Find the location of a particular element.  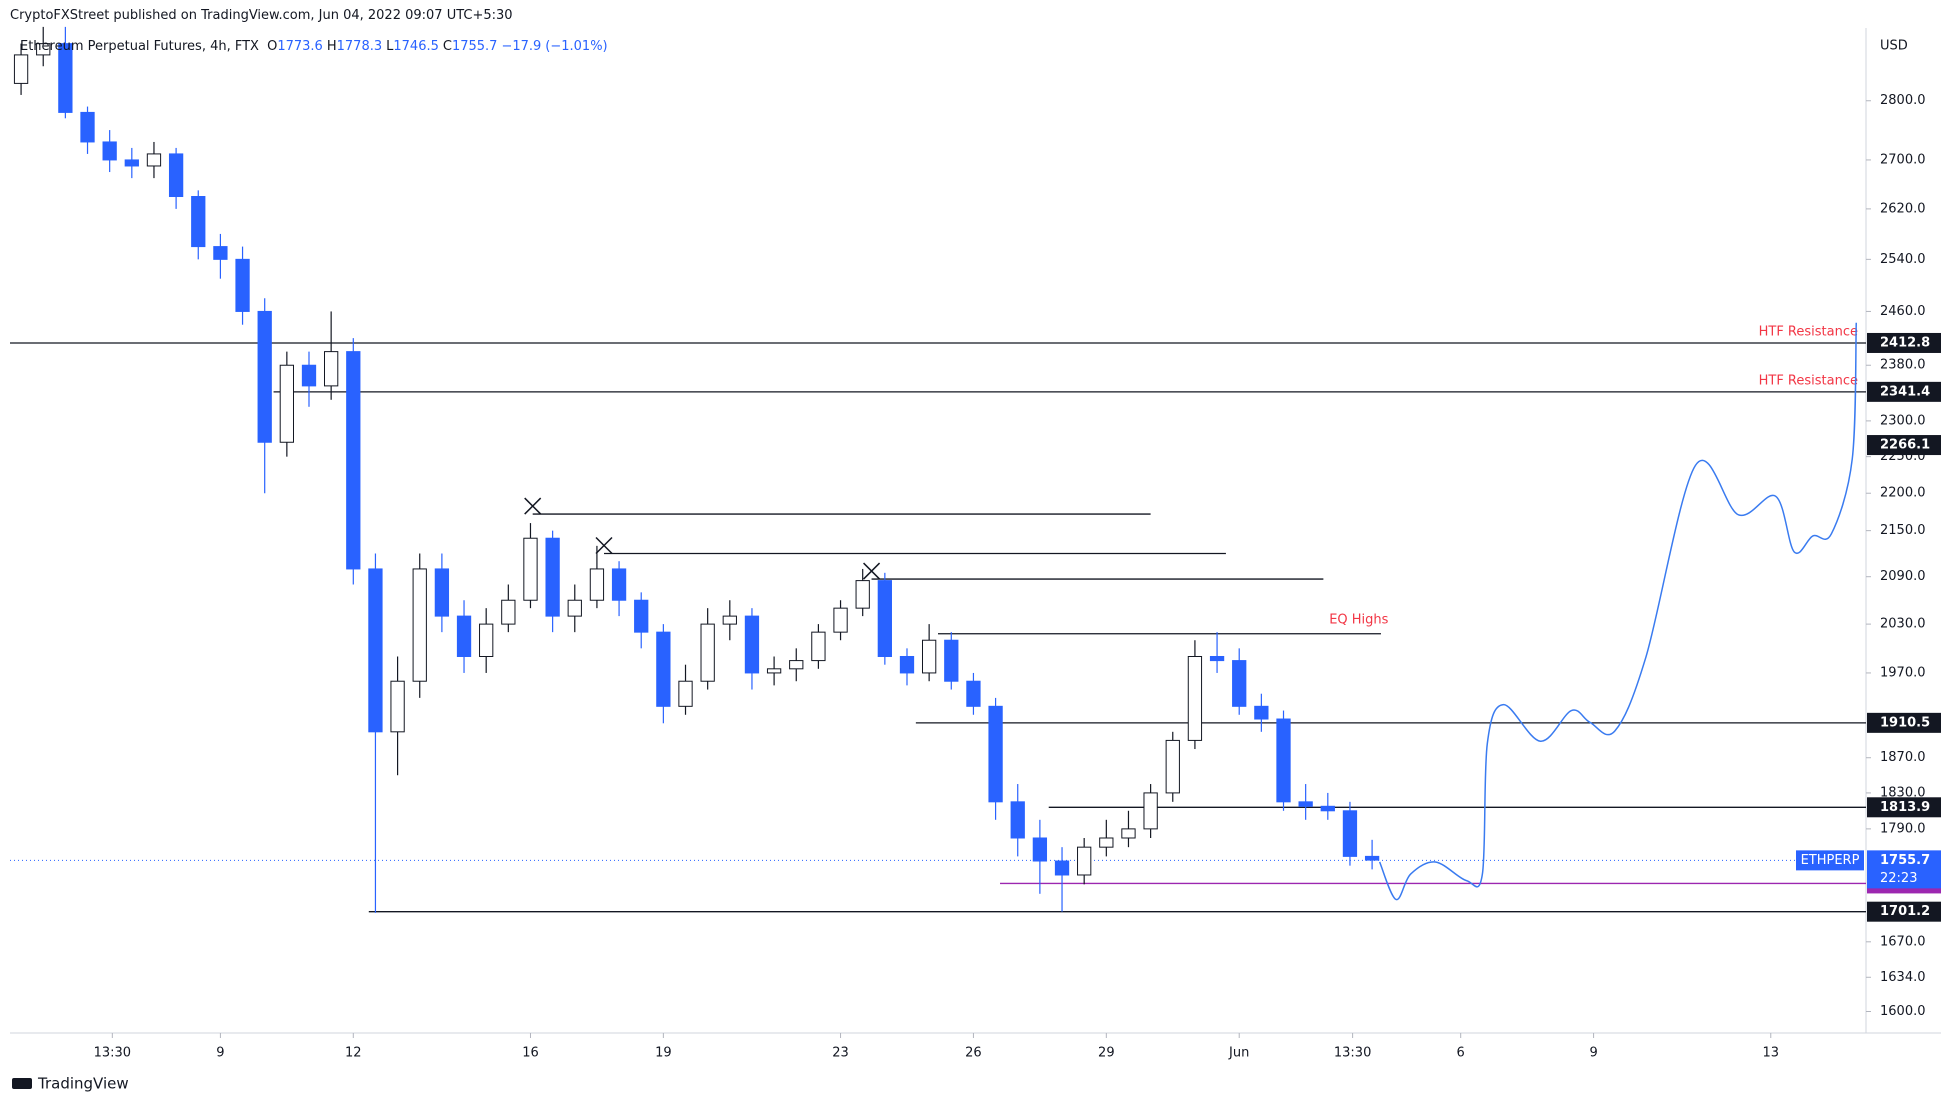

y-tick-label: 1870.0 is located at coordinates (1903, 757).